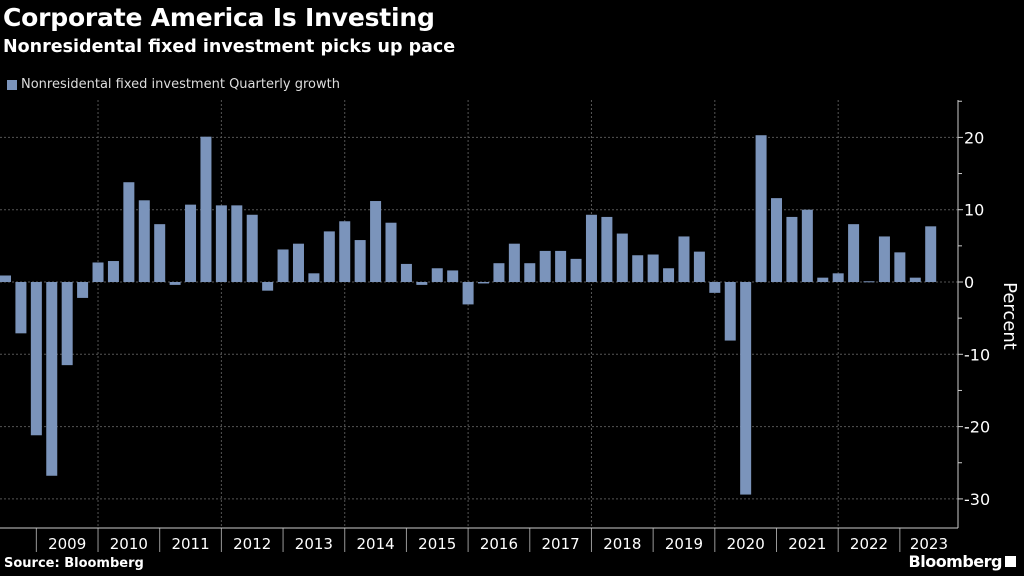  Describe the element at coordinates (12, 84) in the screenshot. I see `legend-swatch` at that location.